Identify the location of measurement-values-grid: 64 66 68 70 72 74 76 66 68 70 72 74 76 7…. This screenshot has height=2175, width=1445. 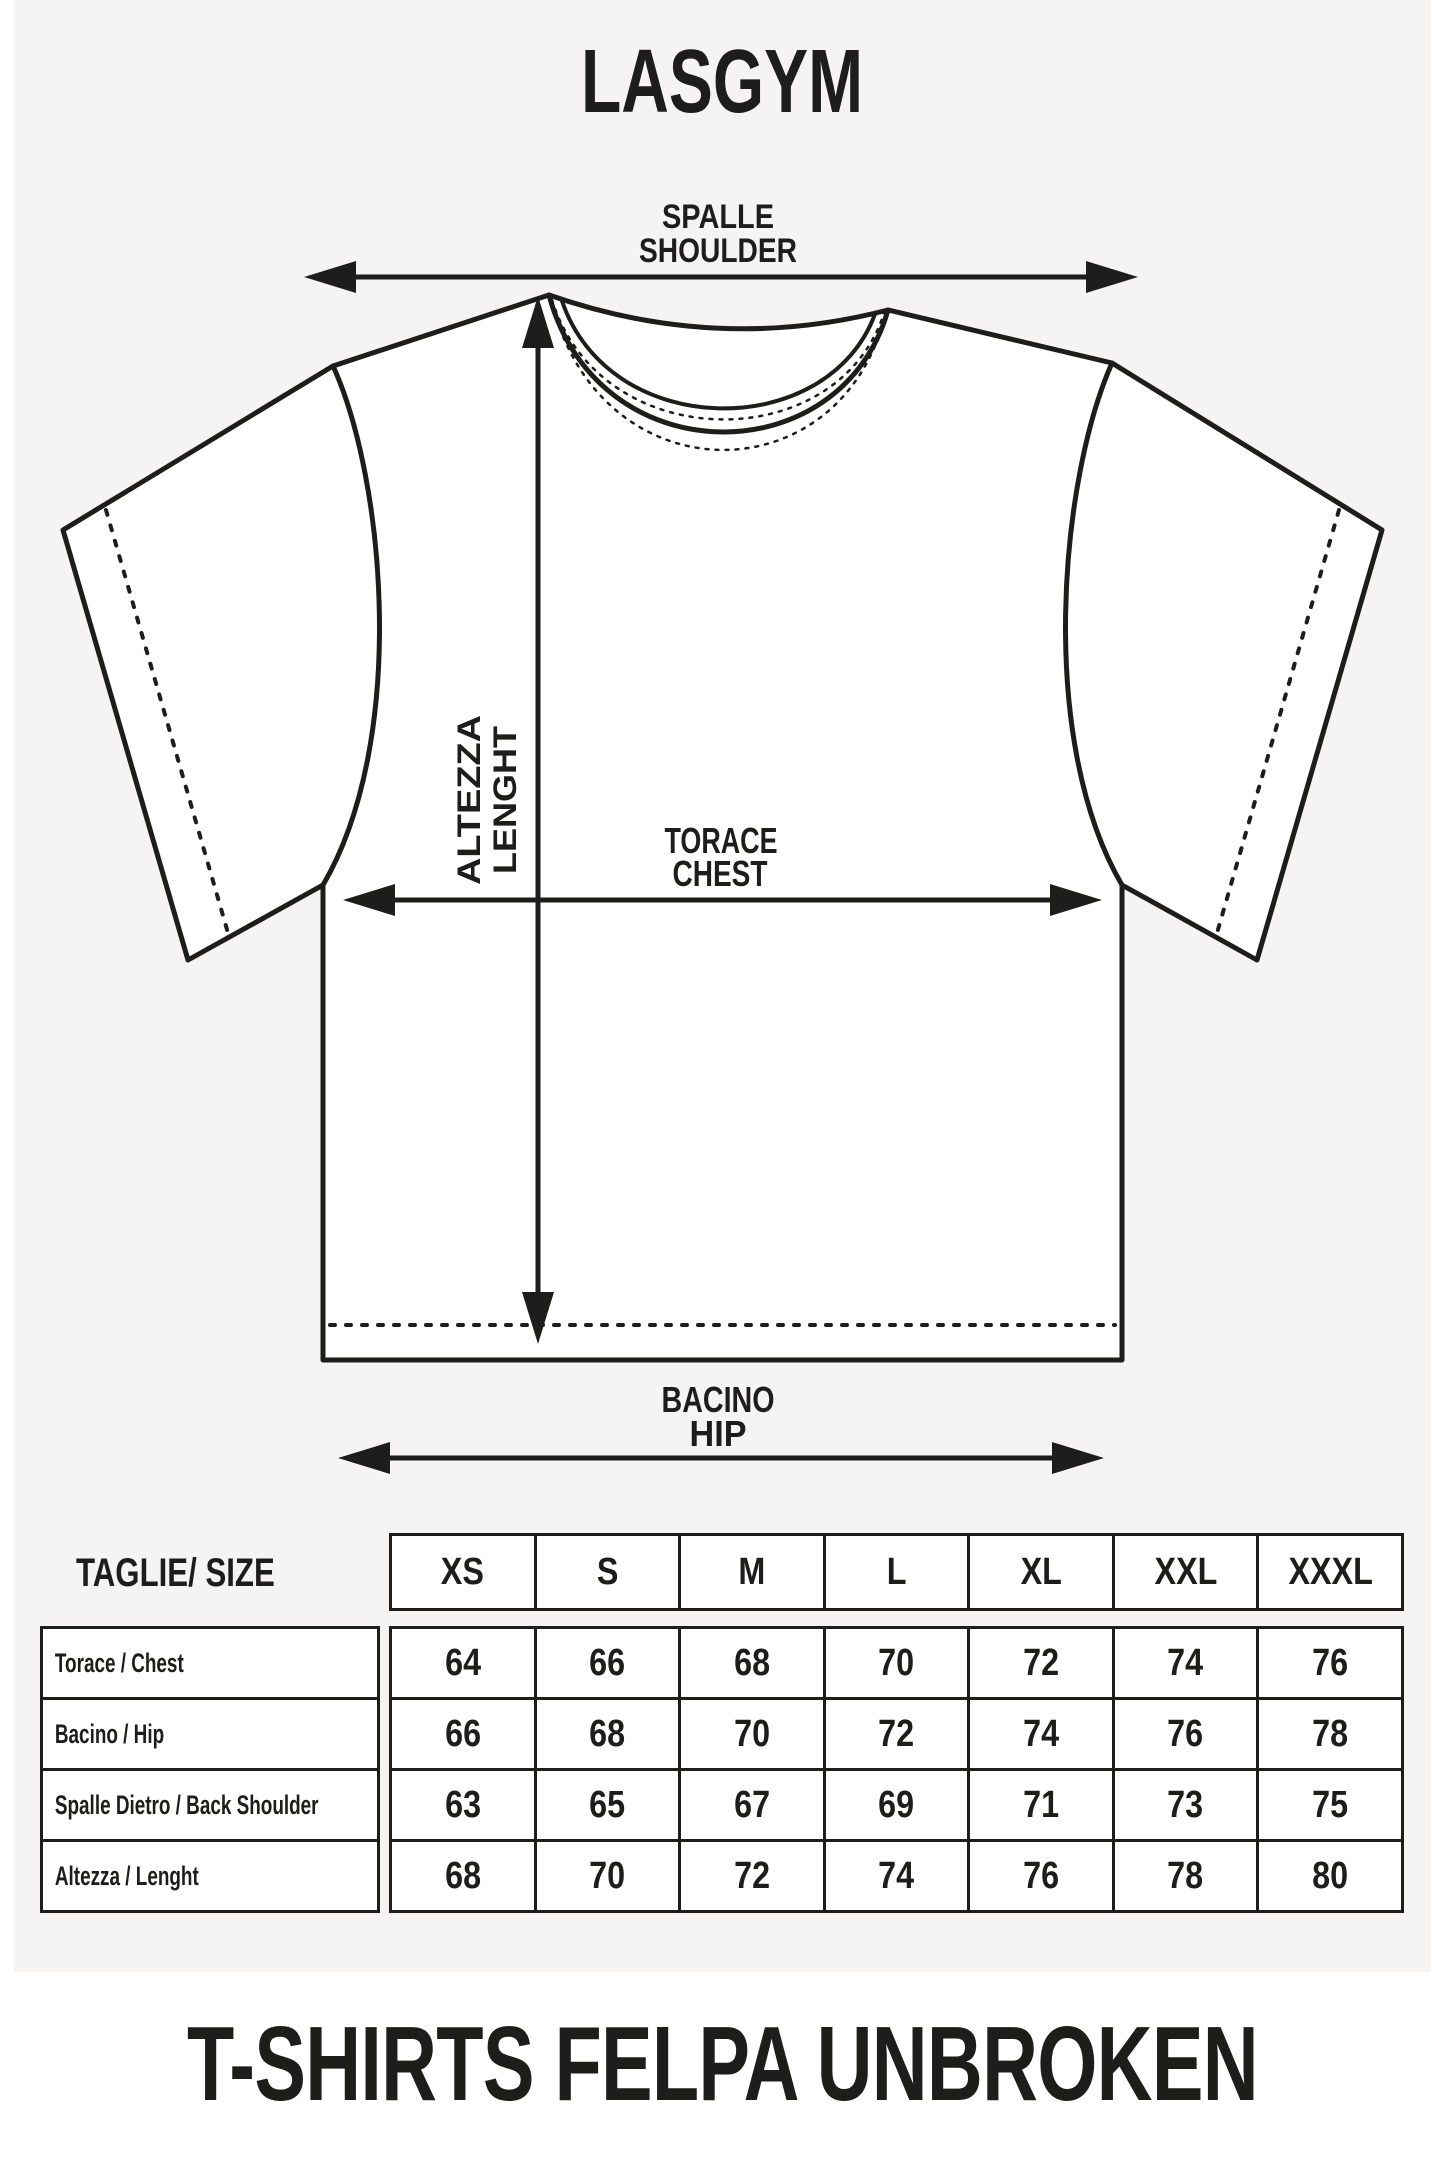
(896, 1769).